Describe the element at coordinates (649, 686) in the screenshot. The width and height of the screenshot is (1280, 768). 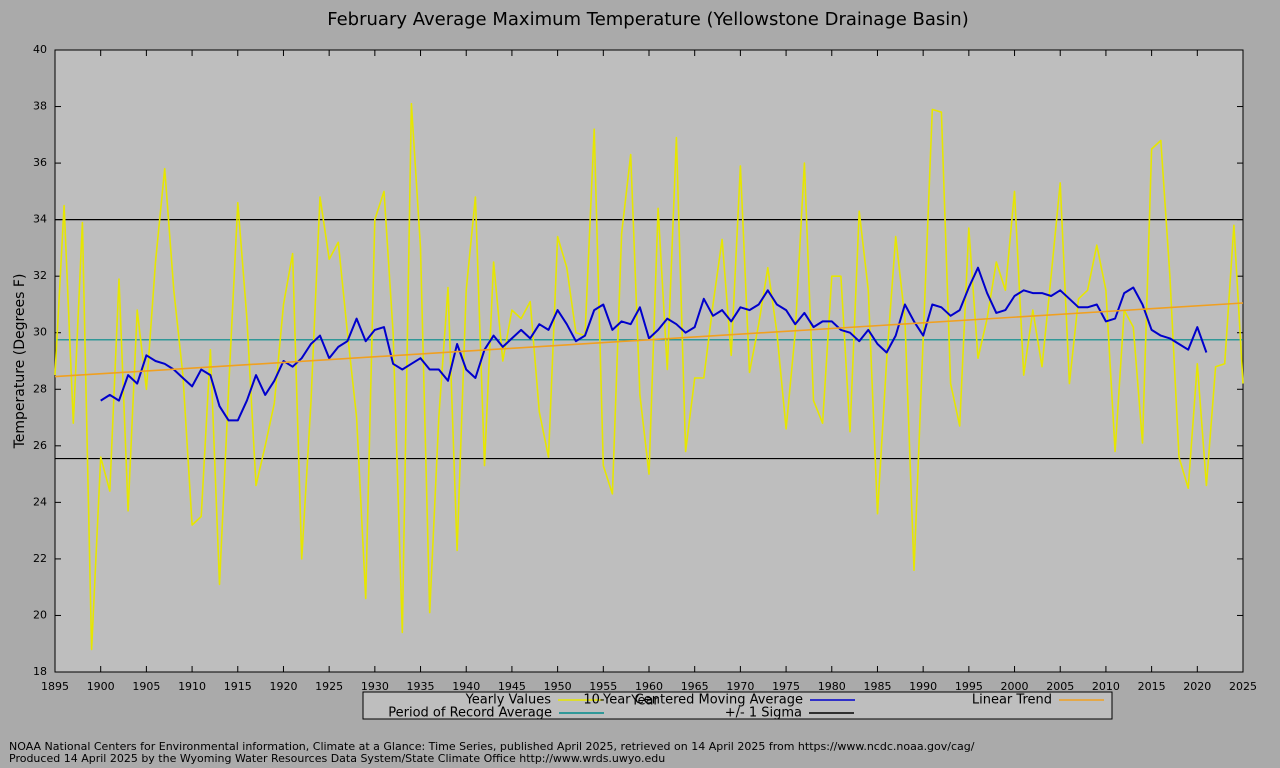
I see `x-tick-label: 1960` at that location.